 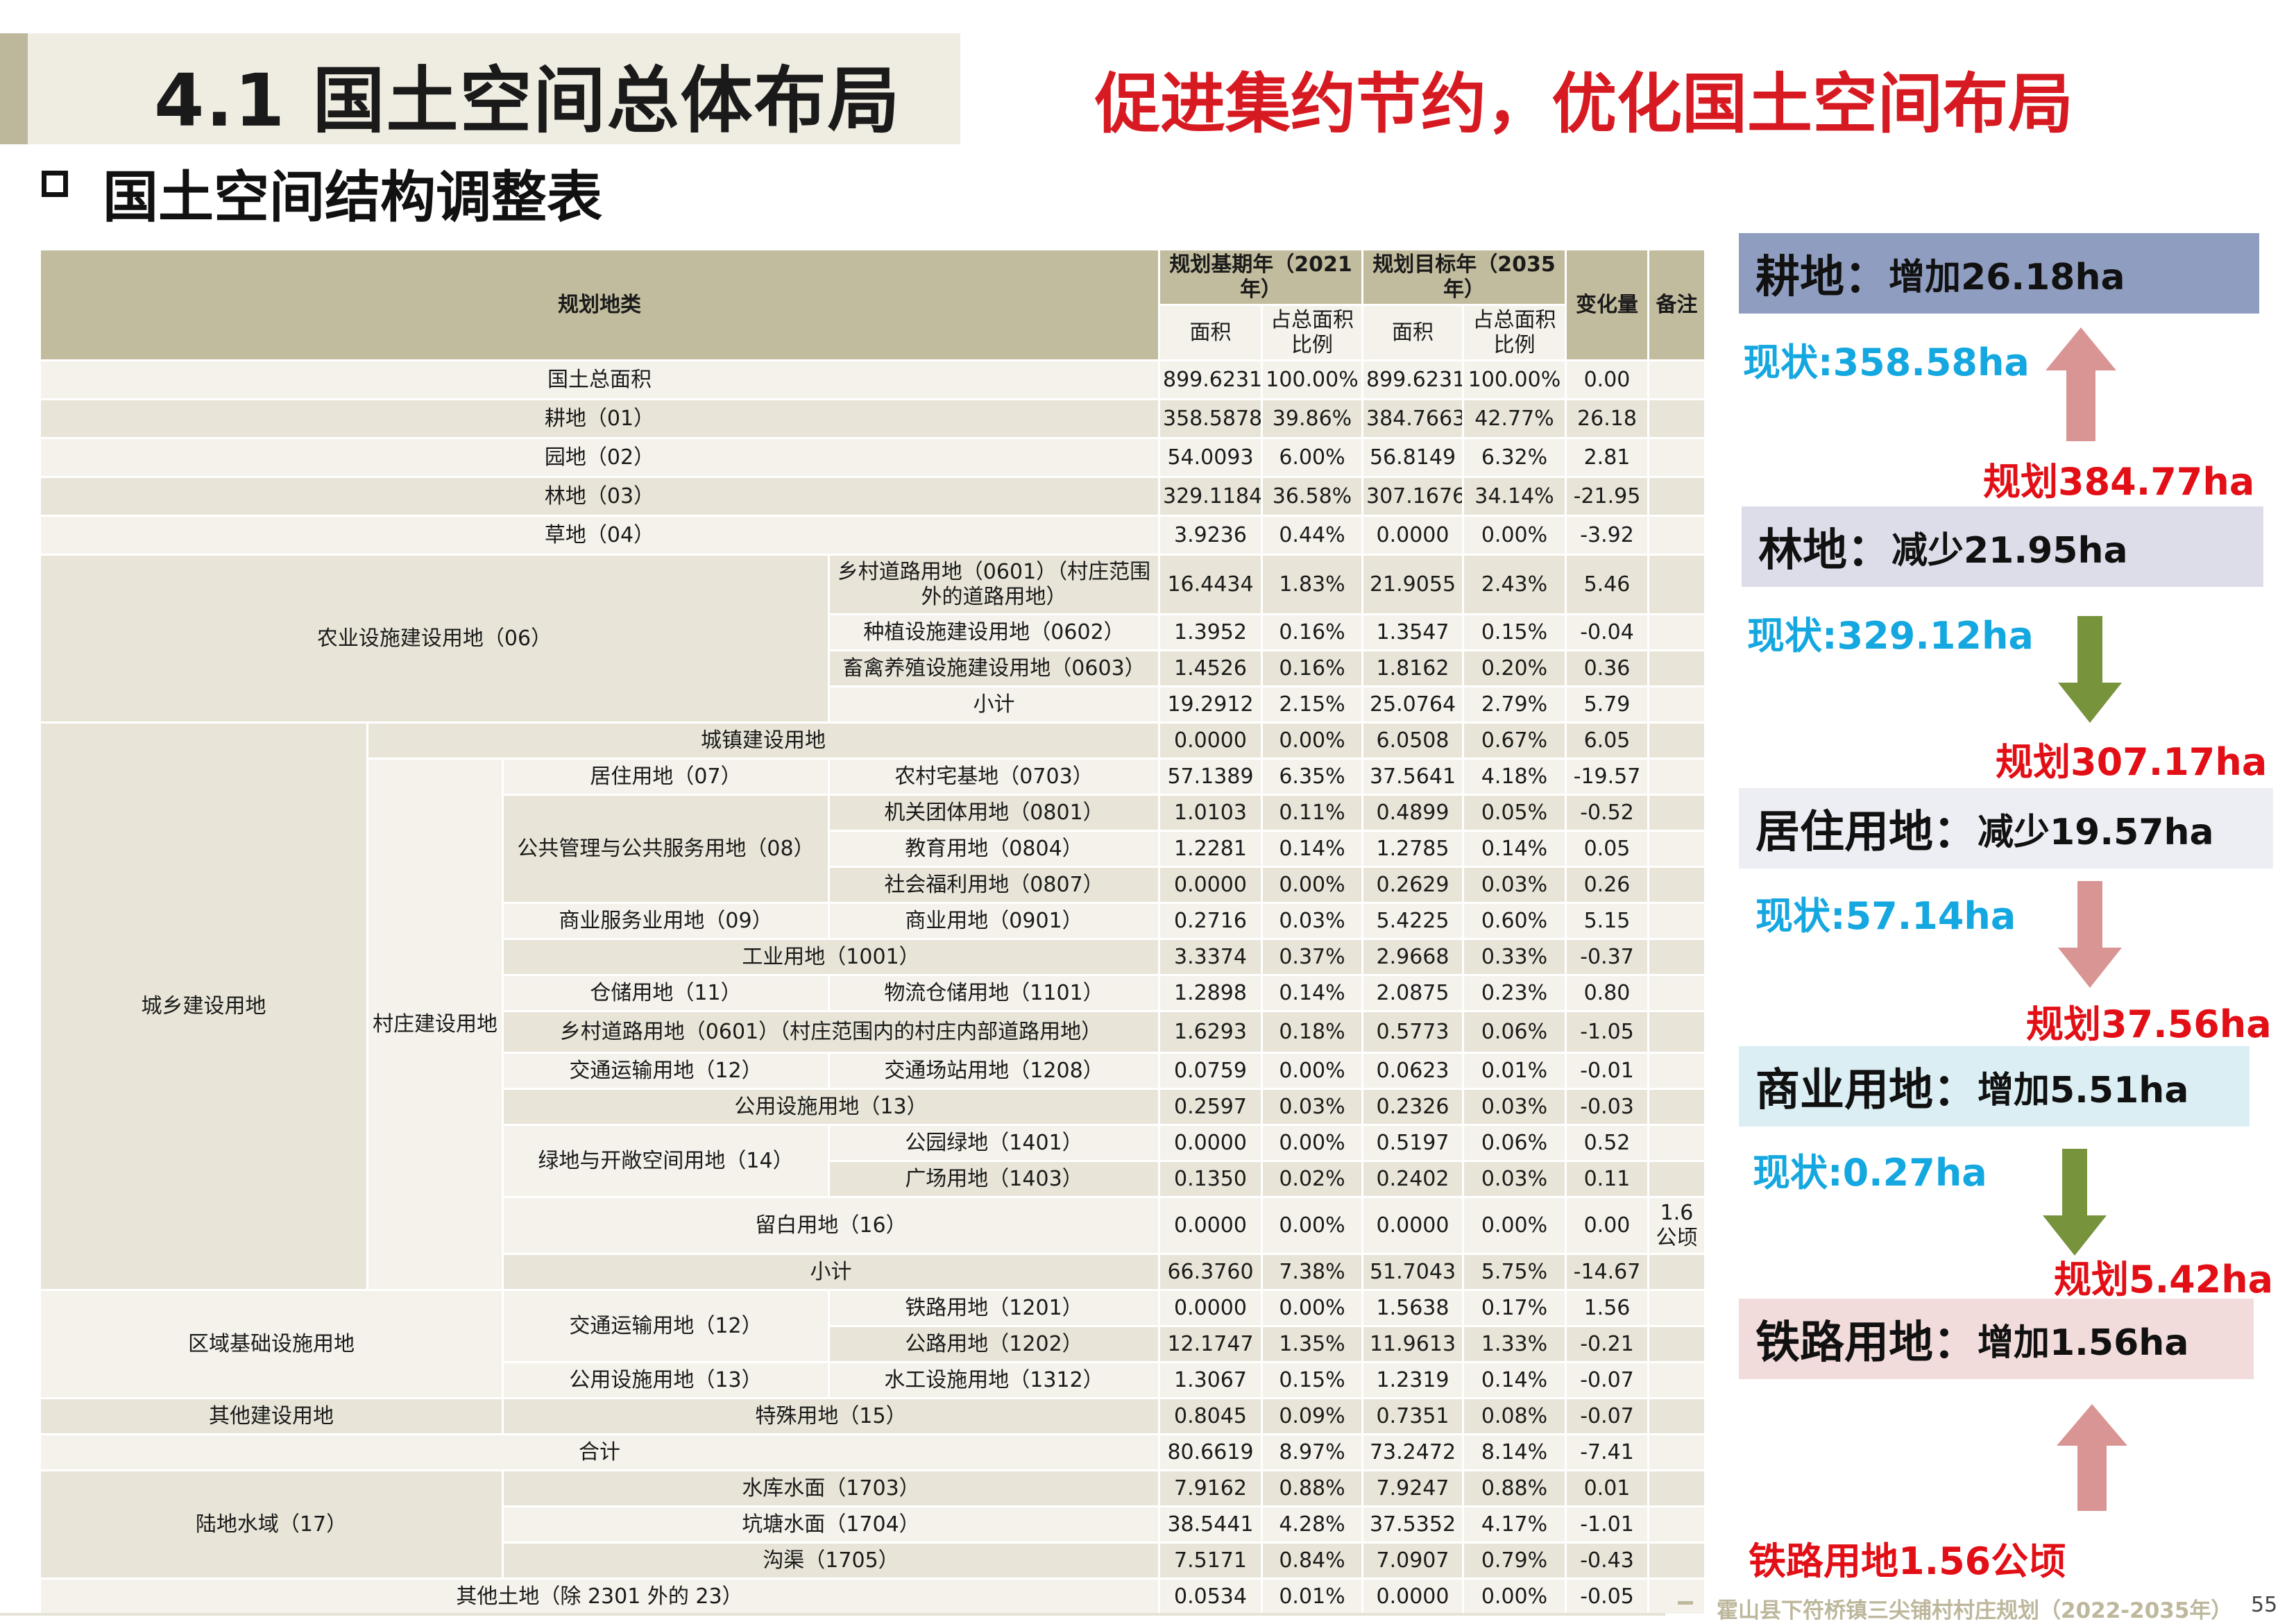 What do you see at coordinates (1412, 1032) in the screenshot?
I see `table-cell: 0.5773` at bounding box center [1412, 1032].